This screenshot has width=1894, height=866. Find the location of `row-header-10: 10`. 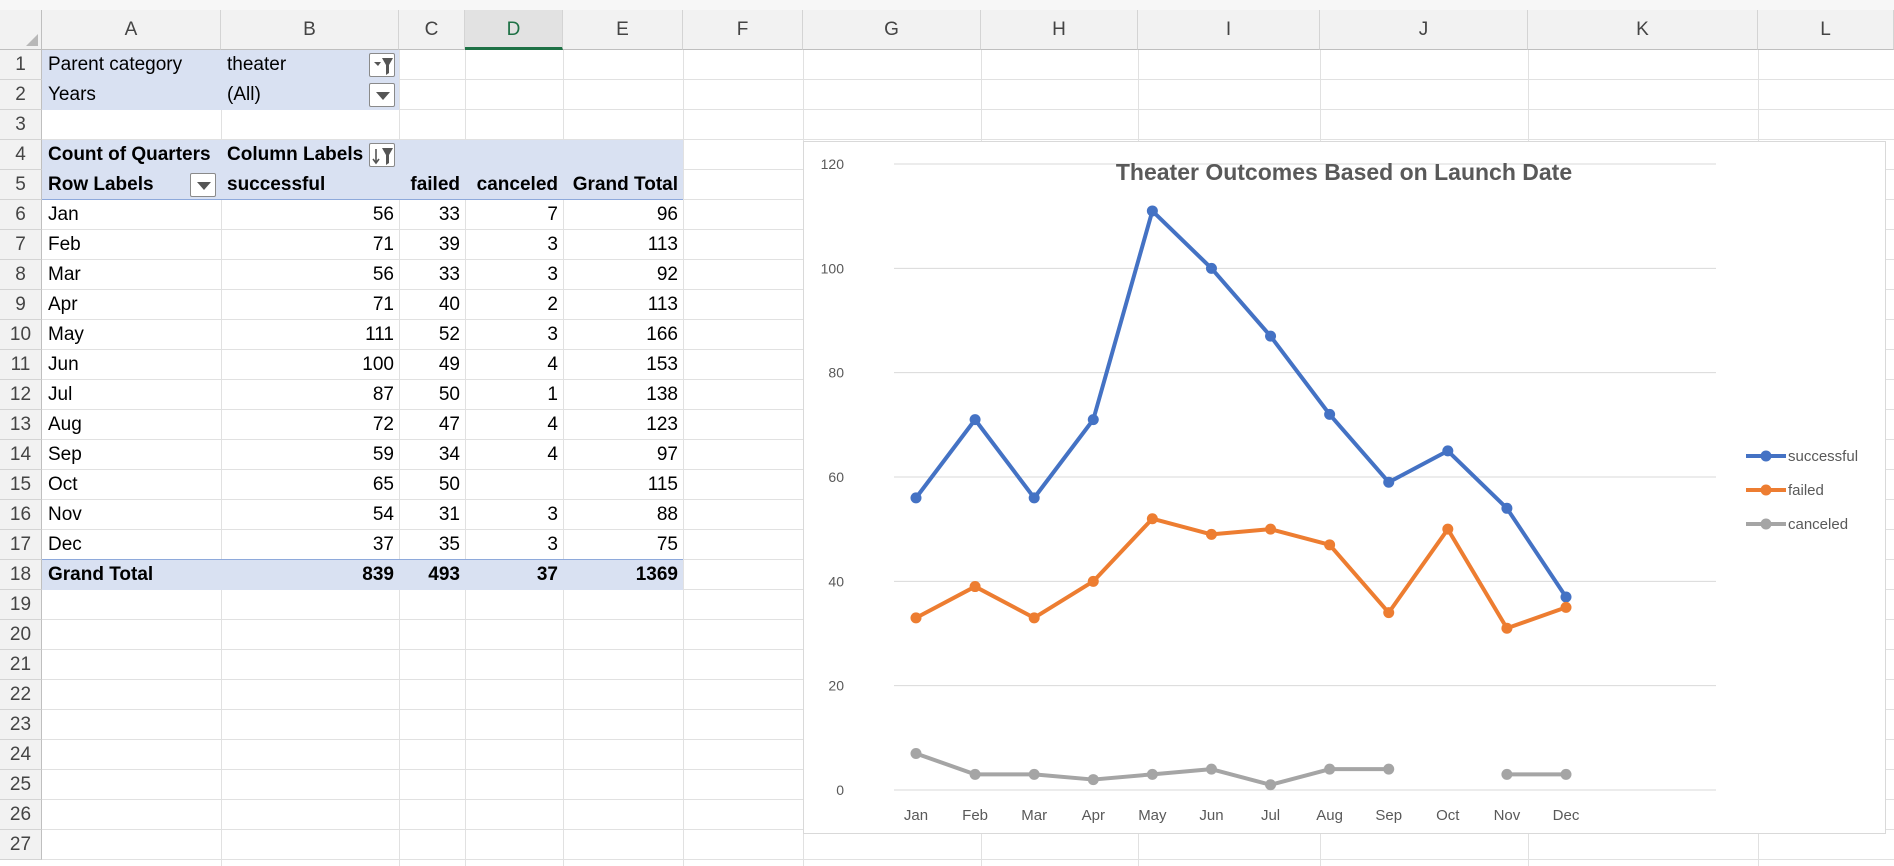

row-header-10: 10 is located at coordinates (21, 335).